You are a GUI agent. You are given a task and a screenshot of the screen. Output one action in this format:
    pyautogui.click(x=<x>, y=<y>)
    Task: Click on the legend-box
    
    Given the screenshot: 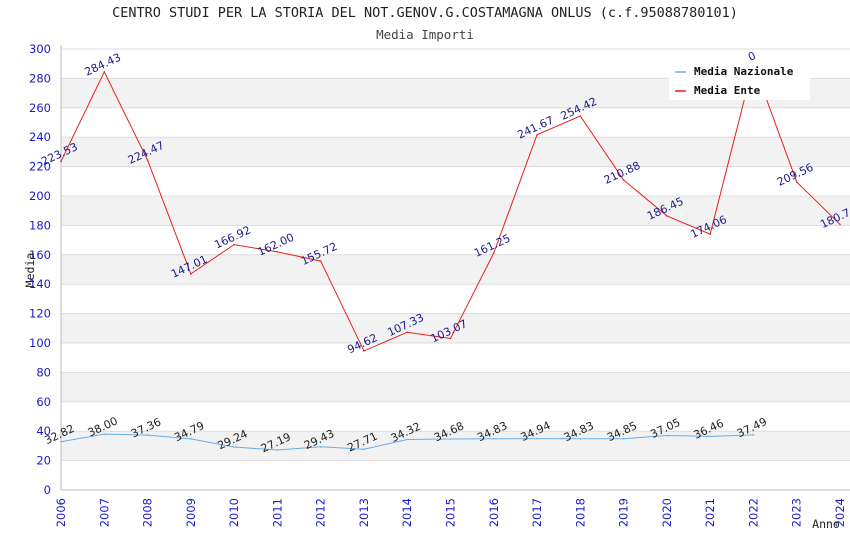 What is the action you would take?
    pyautogui.click(x=739, y=80)
    